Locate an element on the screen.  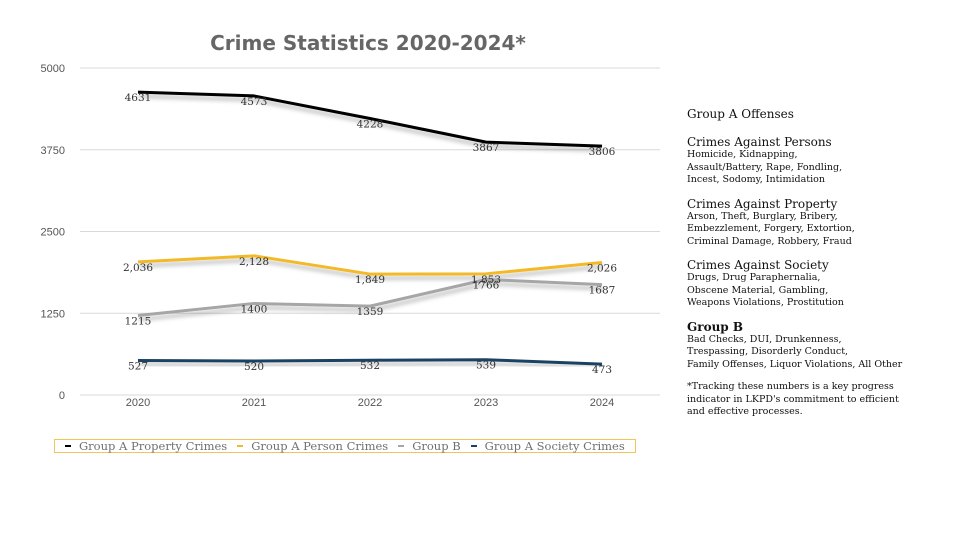
data-label-group-a-property-crimes: 4573 is located at coordinates (254, 102).